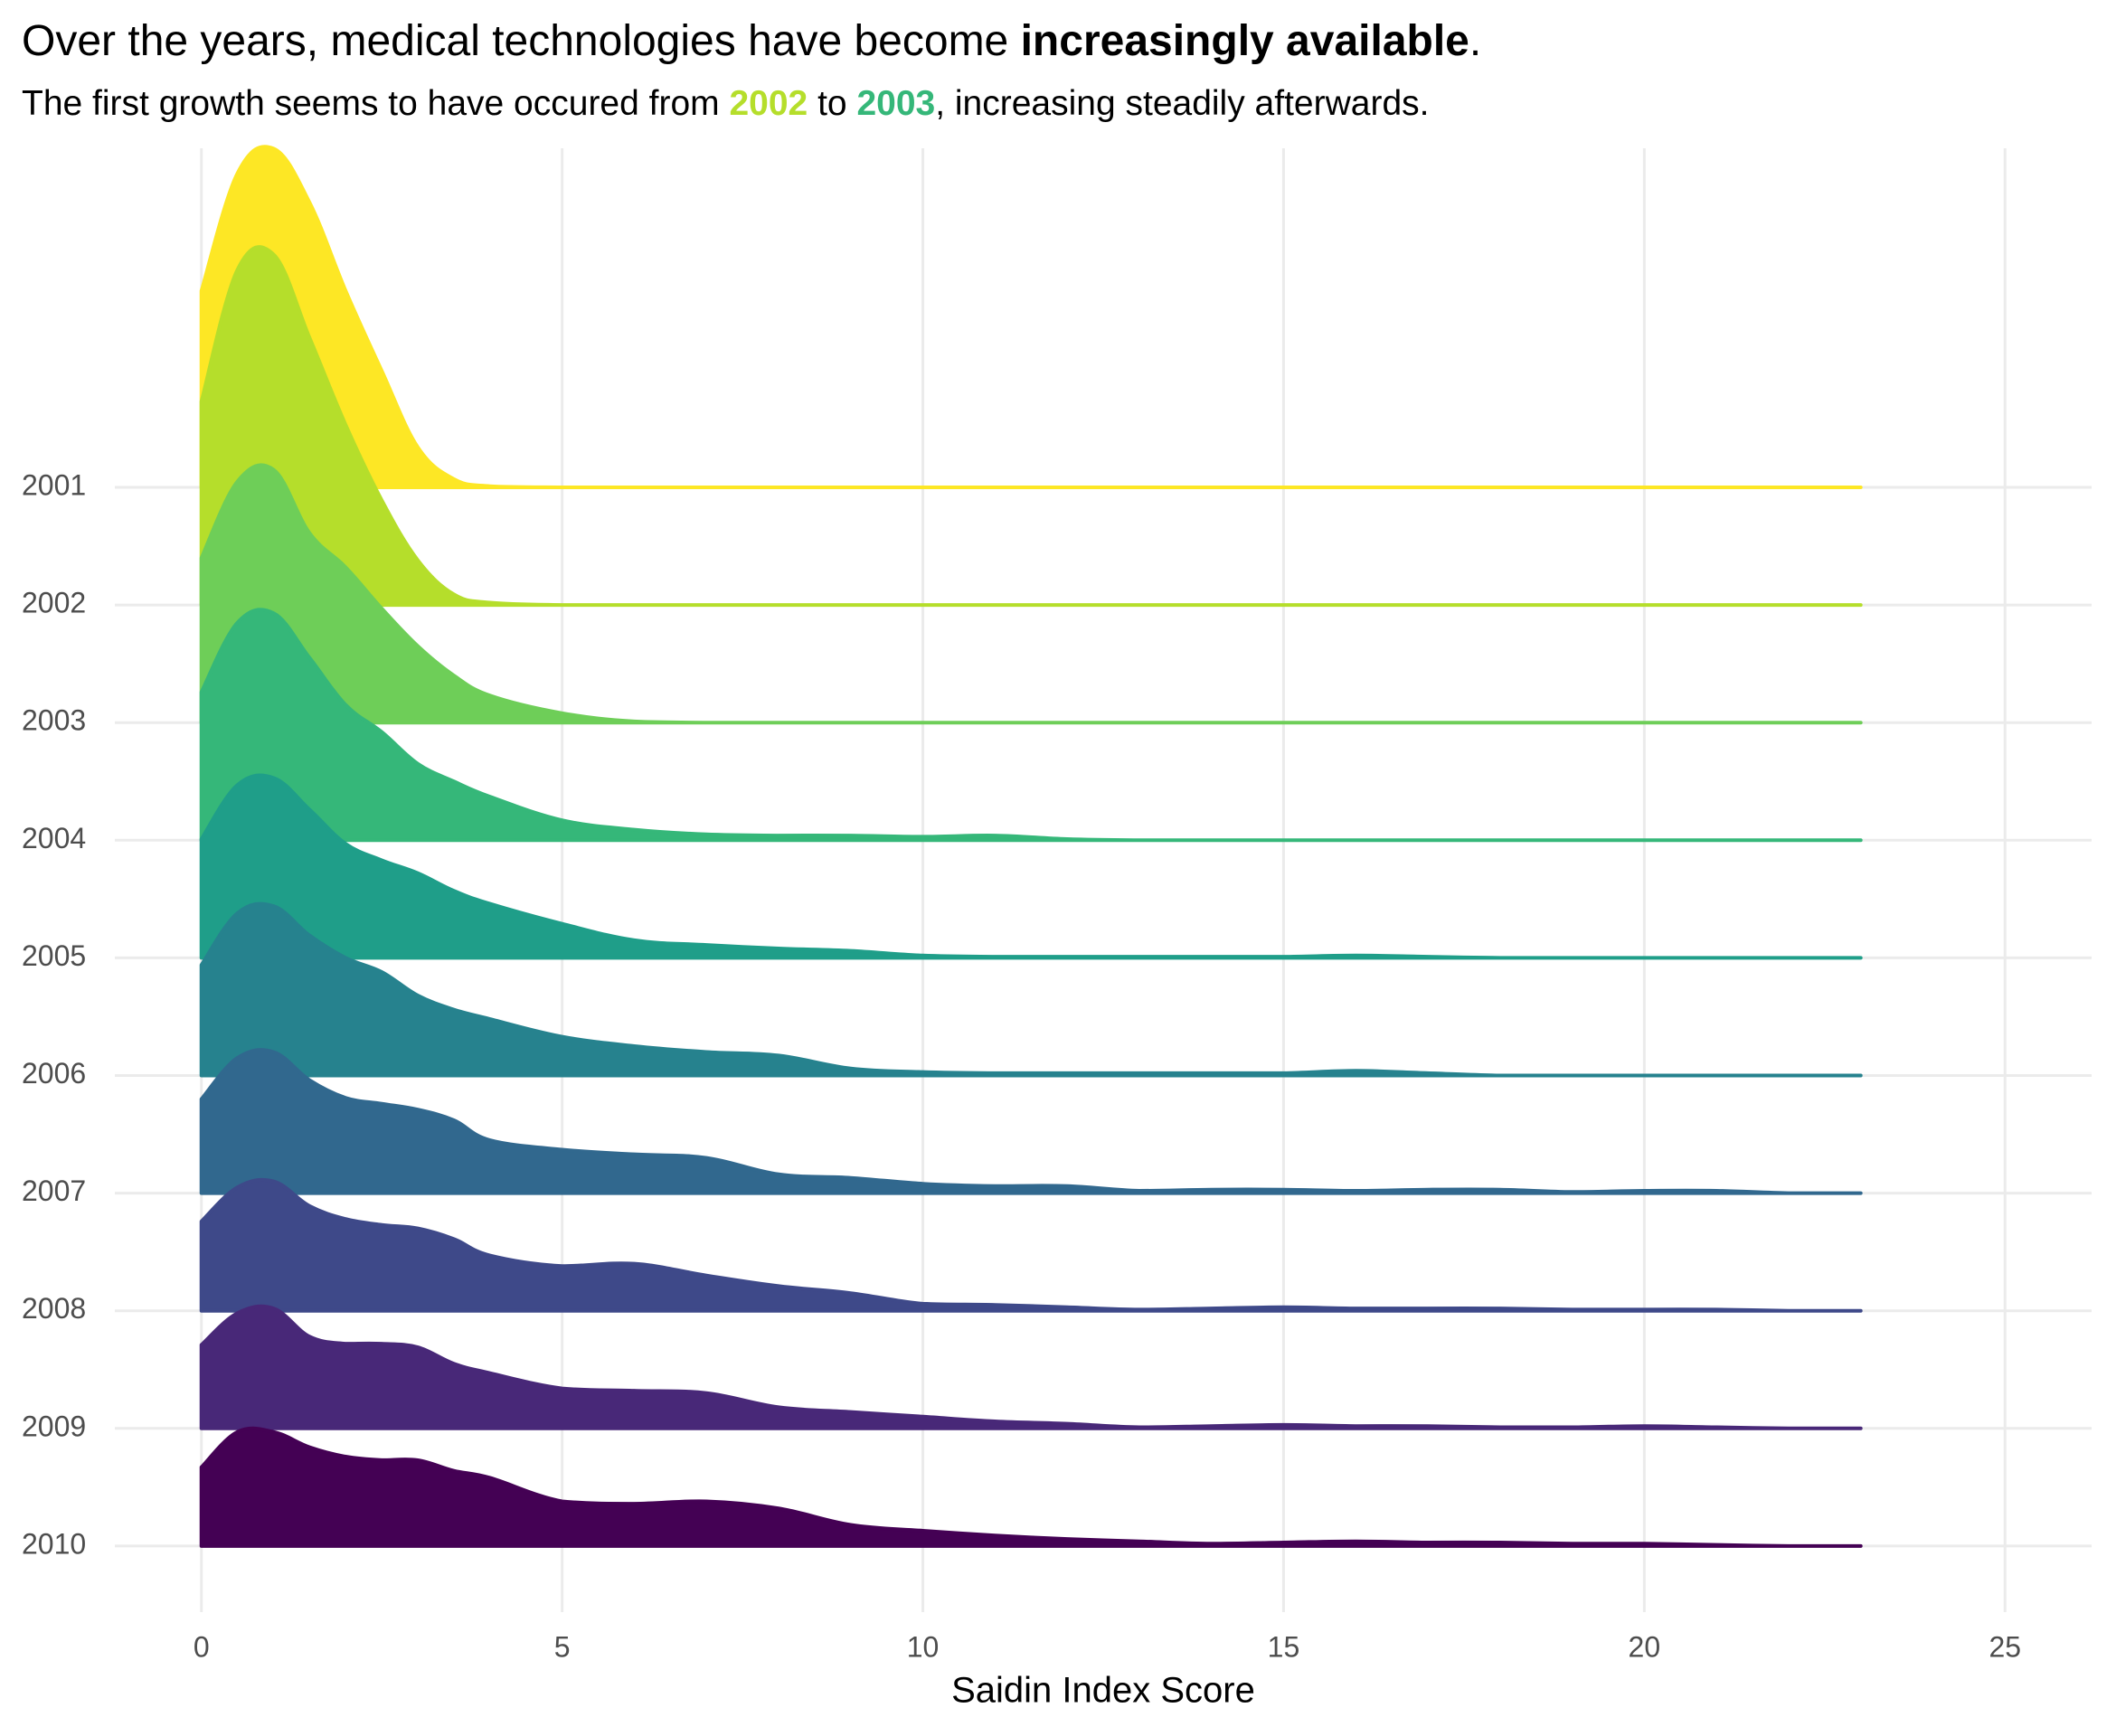  I want to click on y-tick-label: 2004, so click(54, 838).